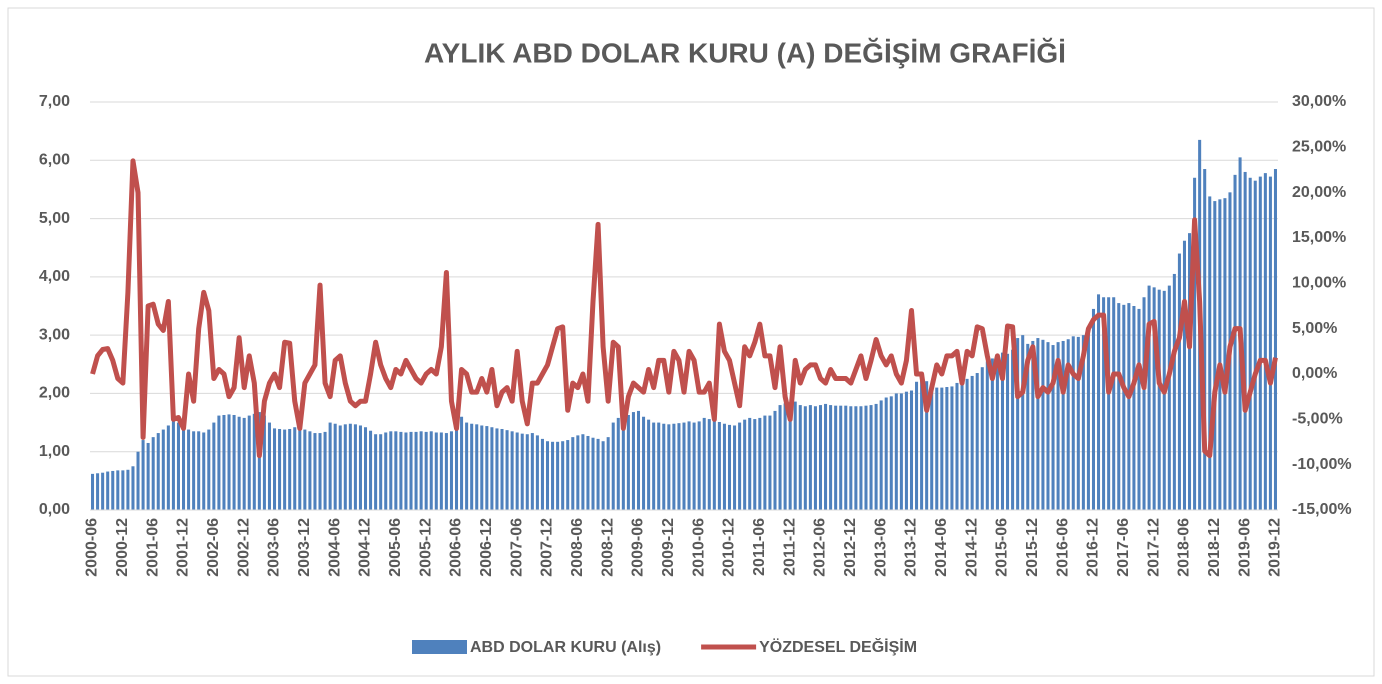 The height and width of the screenshot is (684, 1382). Describe the element at coordinates (516, 547) in the screenshot. I see `x-tick-label: 2007-06` at that location.